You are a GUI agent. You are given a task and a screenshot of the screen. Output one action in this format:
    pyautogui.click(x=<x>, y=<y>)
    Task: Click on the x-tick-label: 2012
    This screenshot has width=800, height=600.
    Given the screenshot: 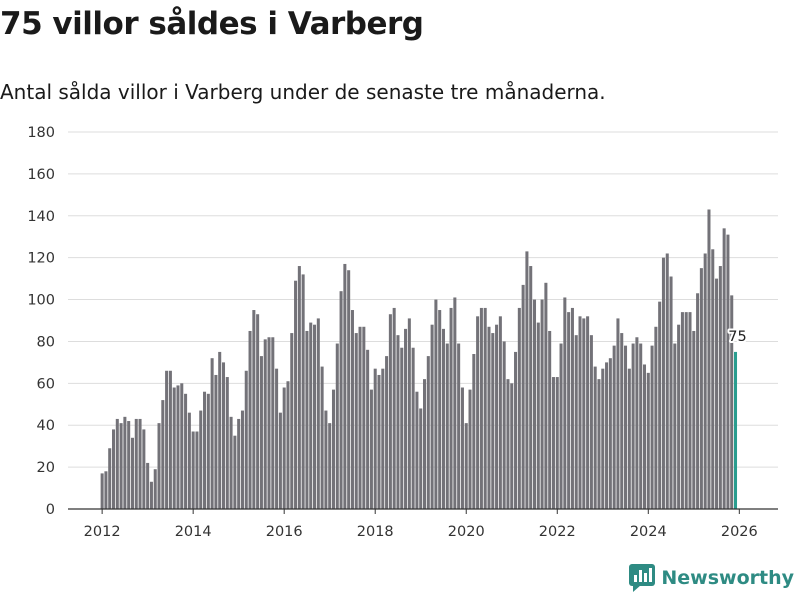 What is the action you would take?
    pyautogui.click(x=102, y=532)
    